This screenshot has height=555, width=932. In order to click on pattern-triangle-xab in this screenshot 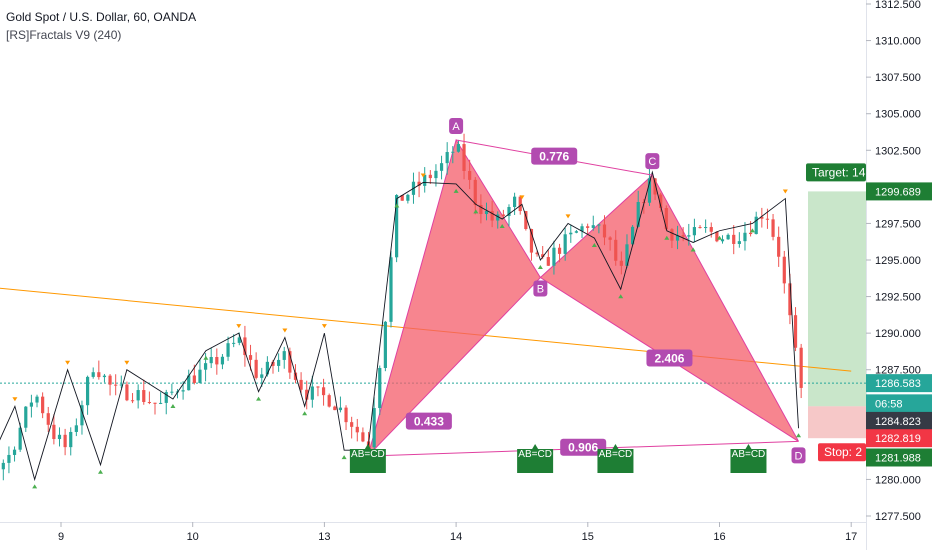, I will do `click(454, 297)`.